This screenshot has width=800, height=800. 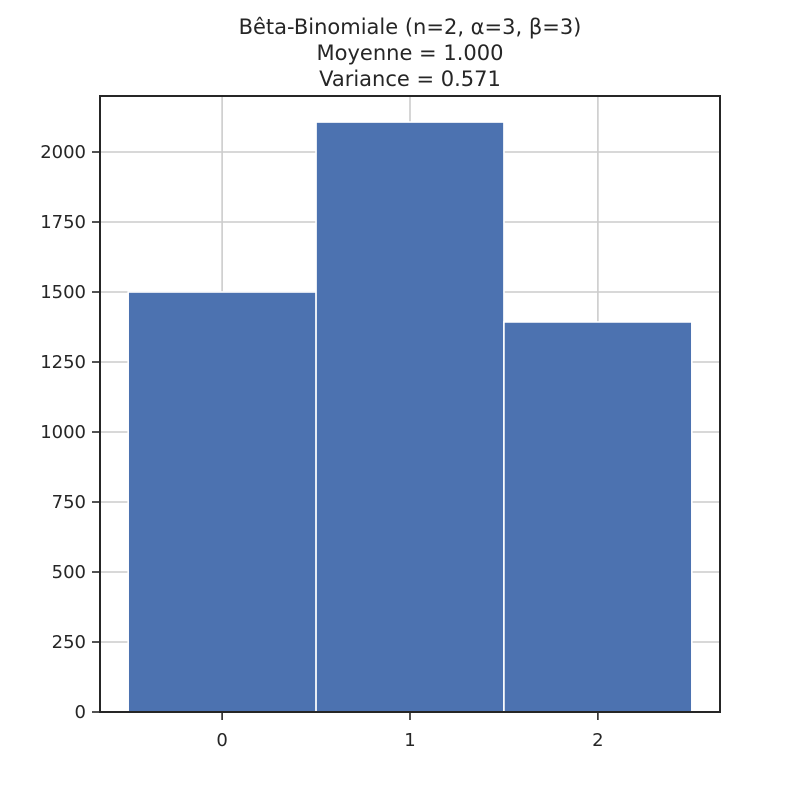 I want to click on chart-title-line-1: Bêta-Binomiale (n=2, α=3, β=3), so click(x=410, y=27).